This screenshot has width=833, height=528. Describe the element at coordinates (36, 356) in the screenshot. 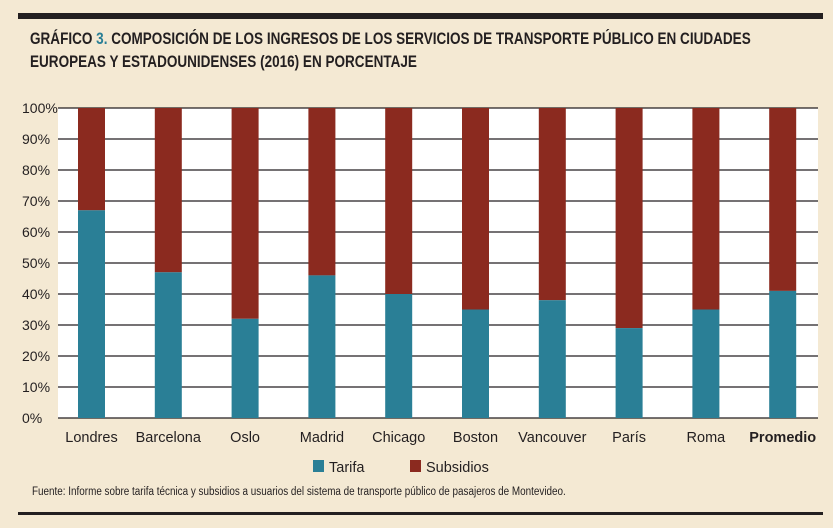

I see `y-tick-label: 20%` at that location.